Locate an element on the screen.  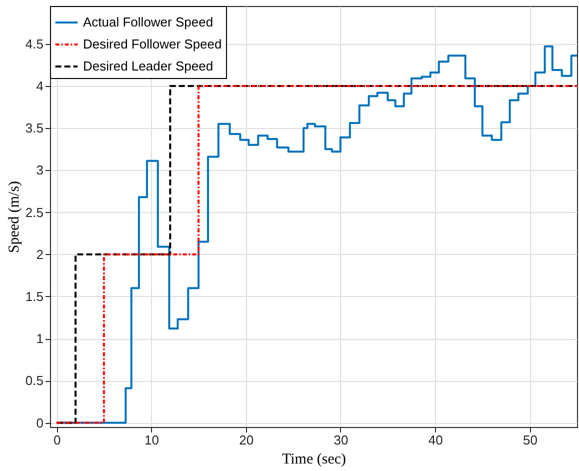
x-tick-label: 10 is located at coordinates (151, 440).